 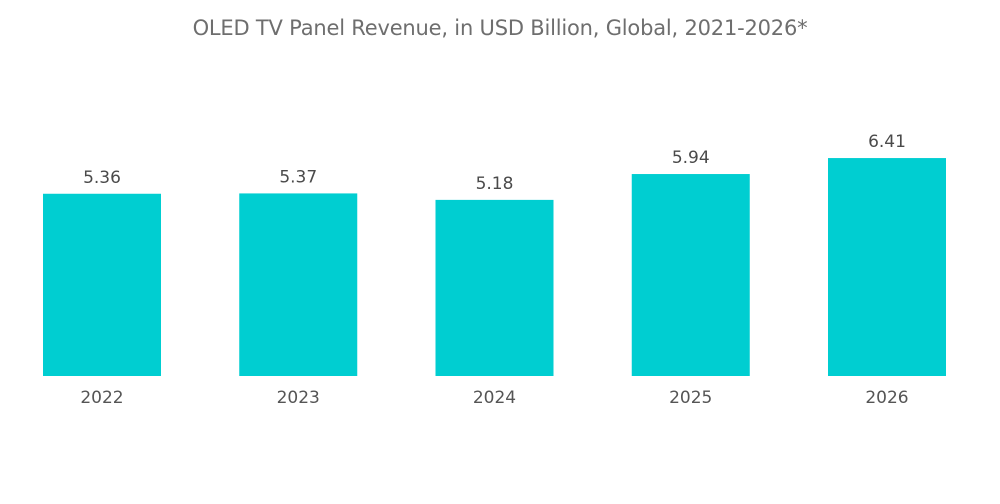 What do you see at coordinates (494, 398) in the screenshot?
I see `x-tick-label-2024: 2024` at bounding box center [494, 398].